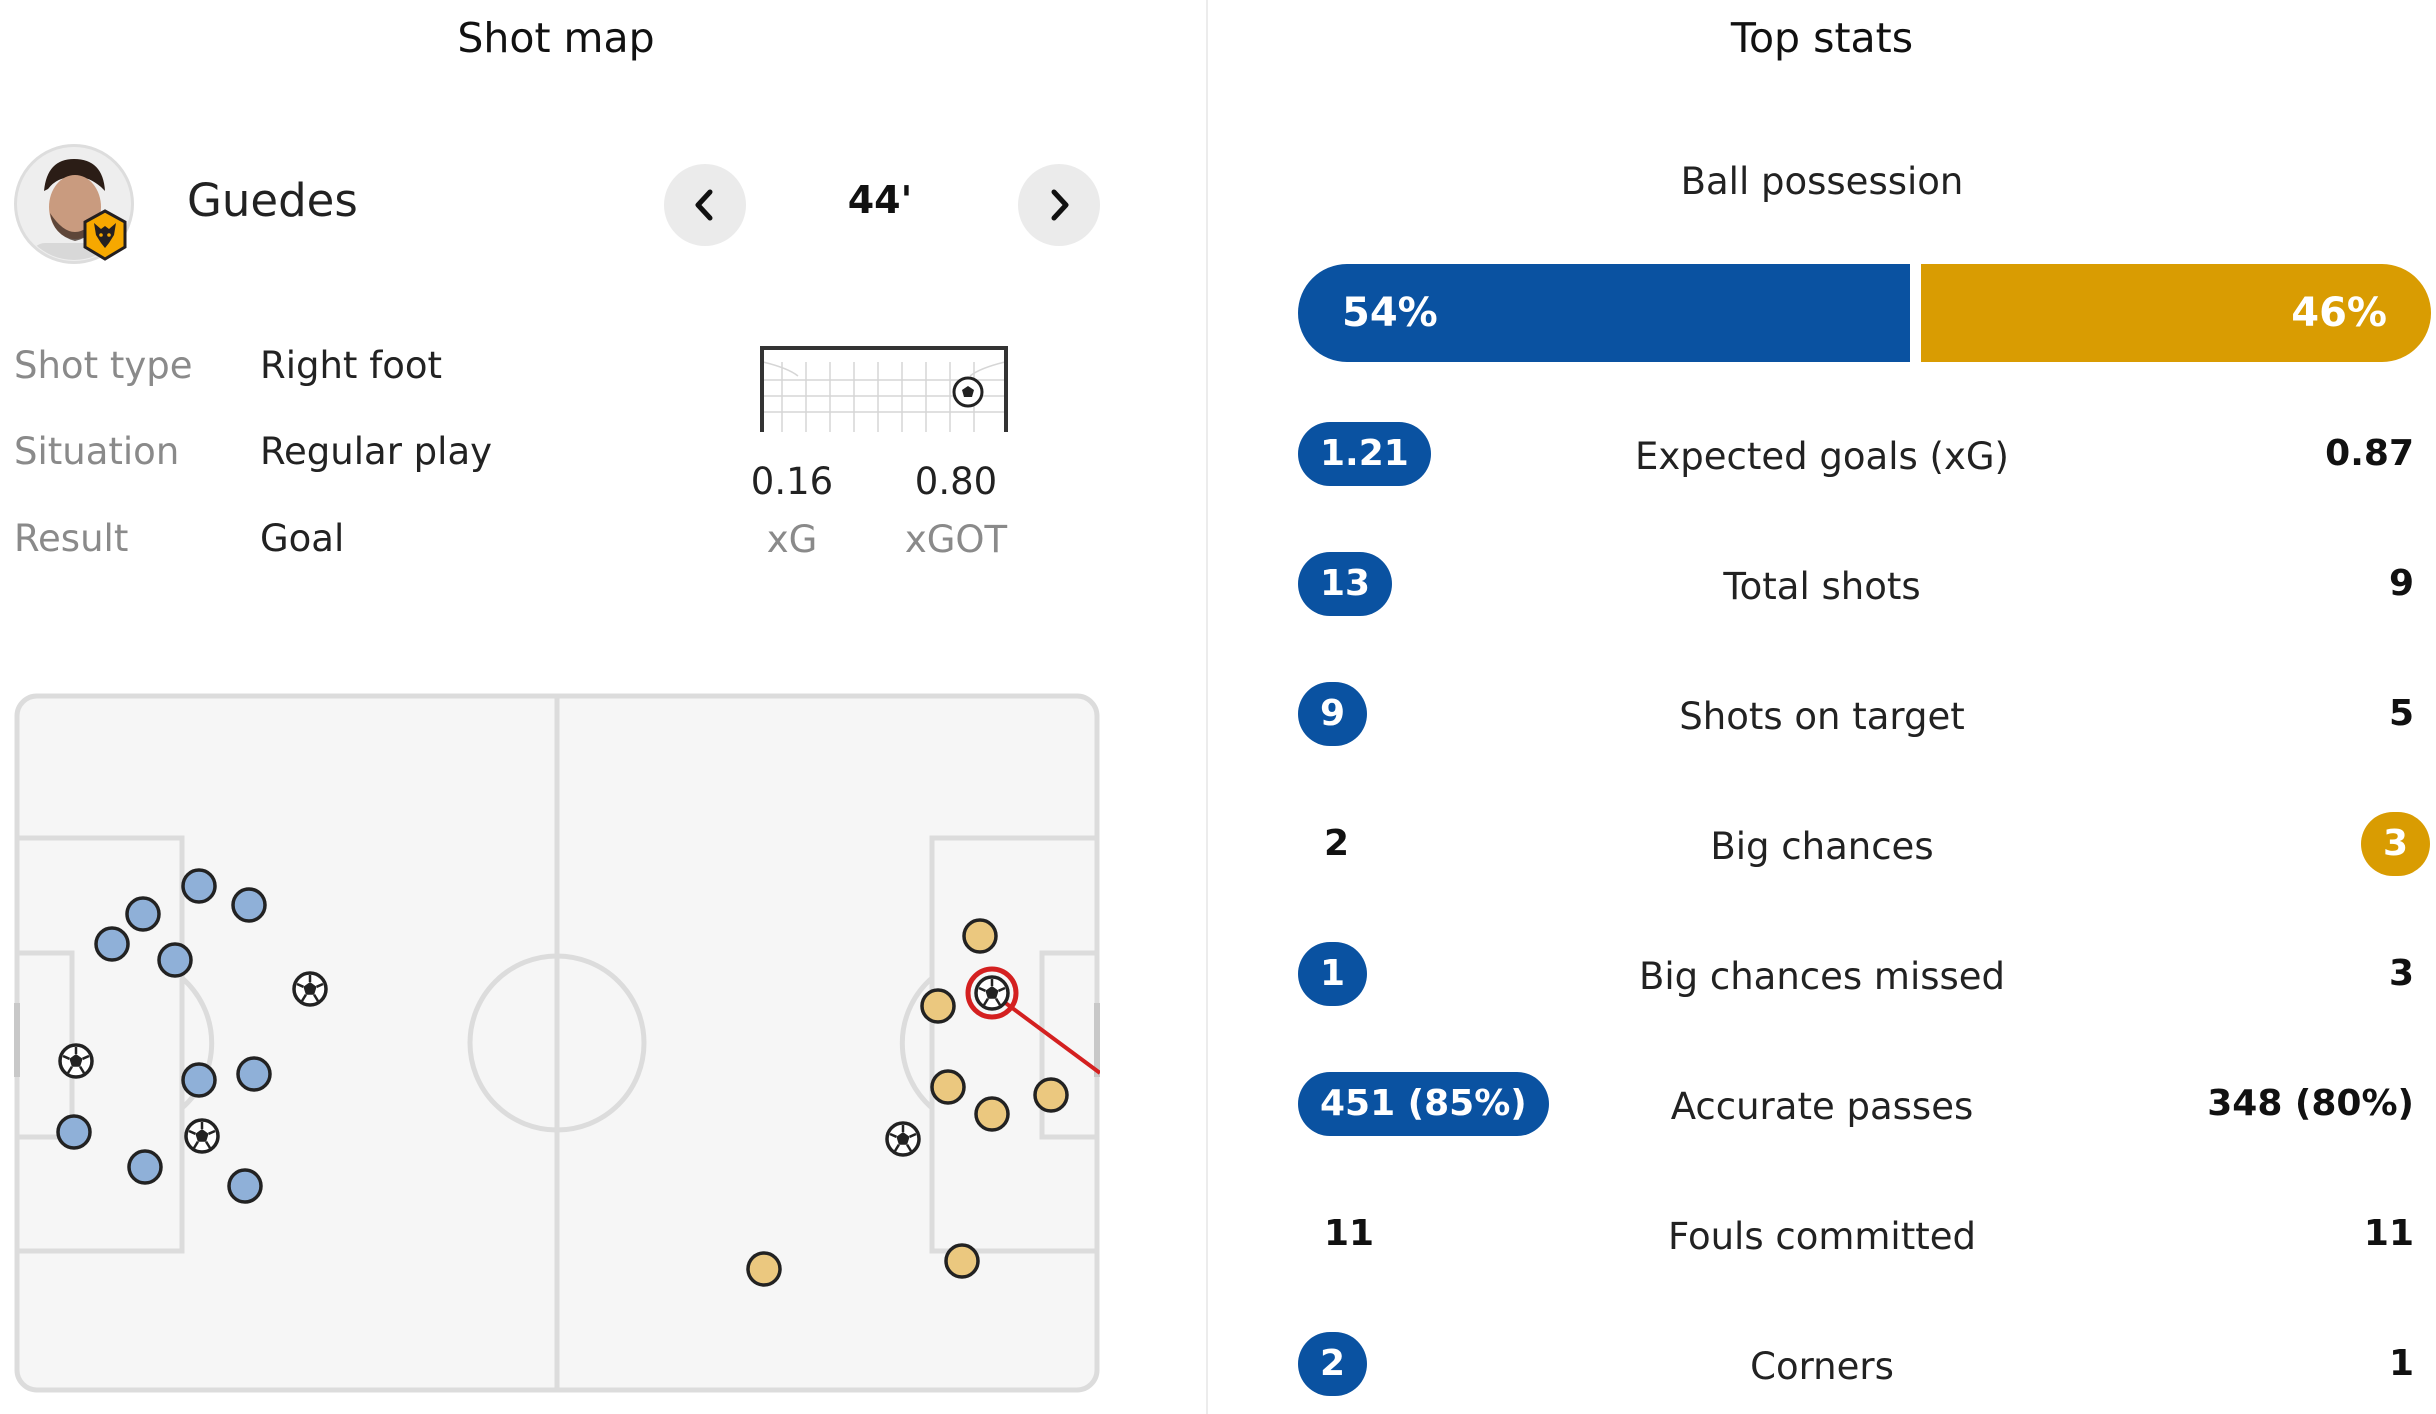 The height and width of the screenshot is (1414, 2436). I want to click on stat-row-corners: Corners 2 1, so click(1822, 1367).